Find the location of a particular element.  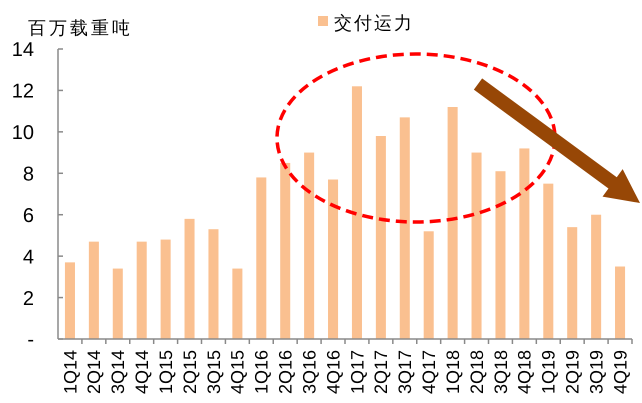

x-tick-label: 1Q19 is located at coordinates (548, 372).